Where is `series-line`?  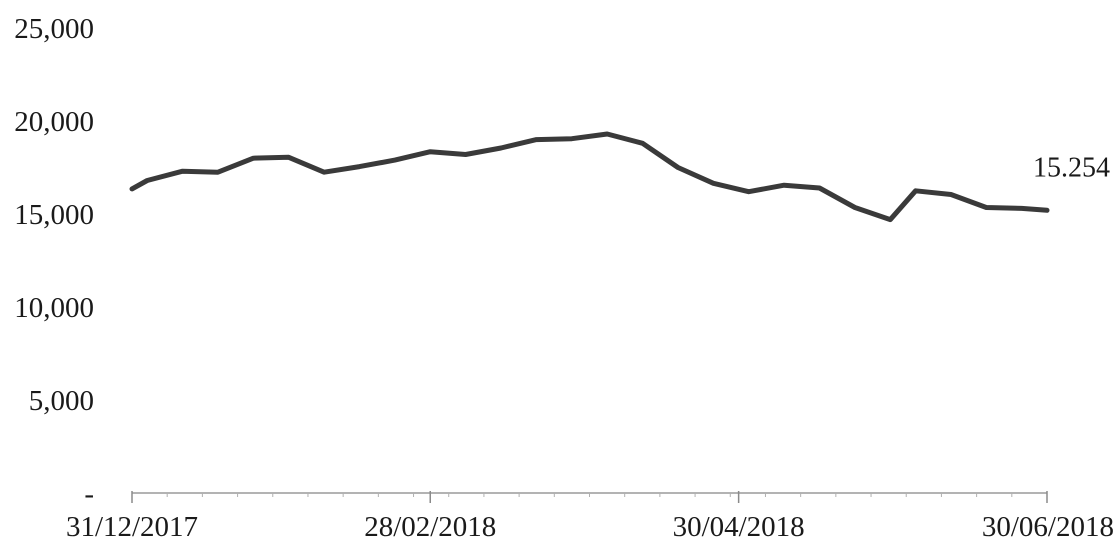
series-line is located at coordinates (589, 177).